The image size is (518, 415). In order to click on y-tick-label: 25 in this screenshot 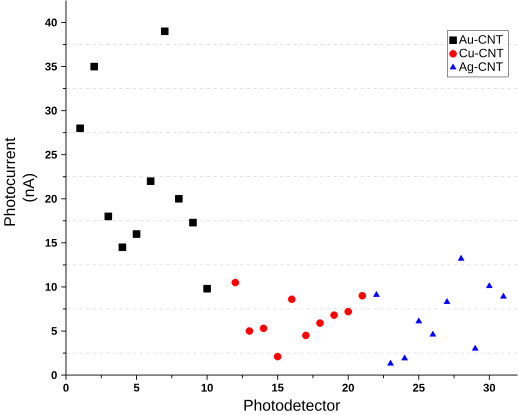, I will do `click(51, 155)`.